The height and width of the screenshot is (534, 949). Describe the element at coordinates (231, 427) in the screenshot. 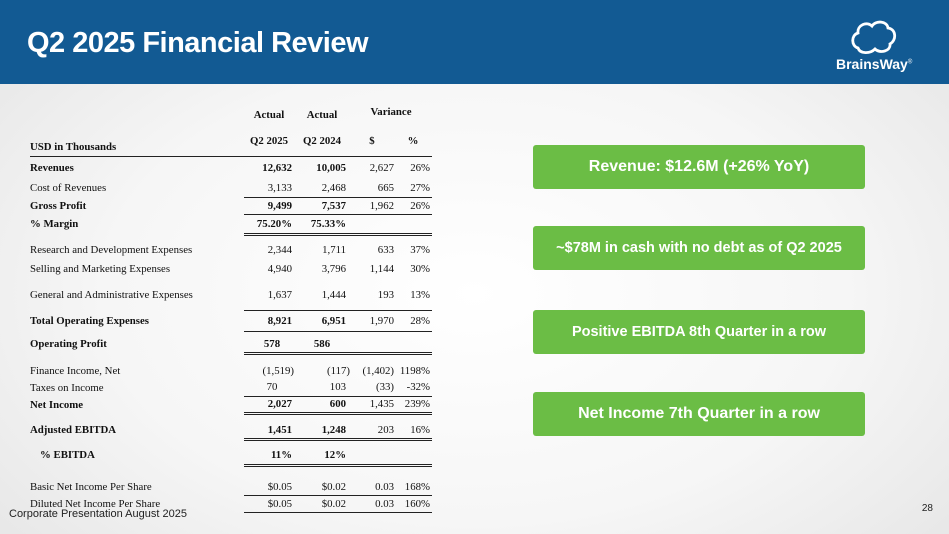

I see `table-row: Adjusted EBITDA 1,451 1,248 203 16%` at that location.